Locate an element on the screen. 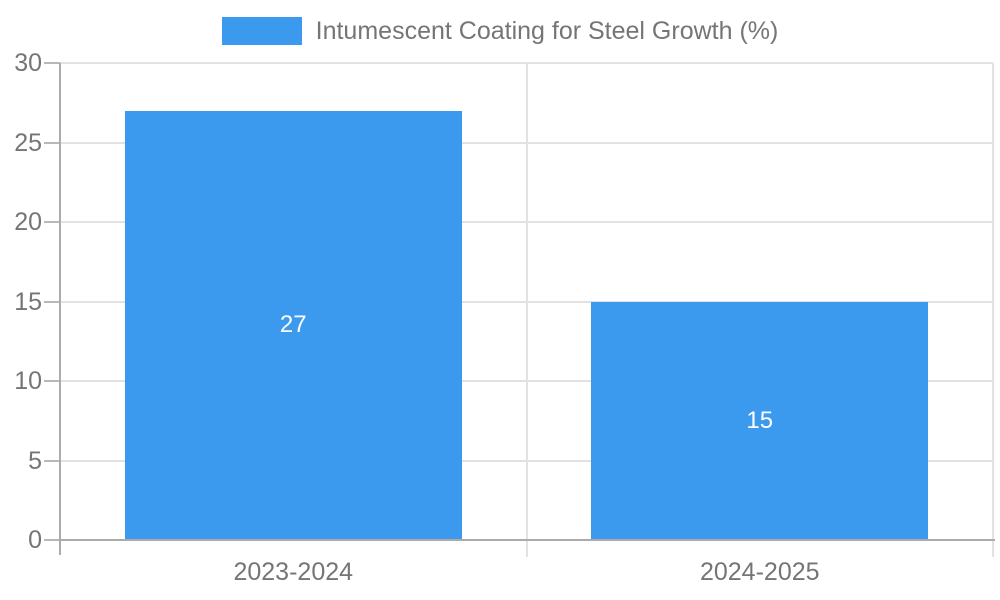  y-tick-label: 30 is located at coordinates (28, 63).